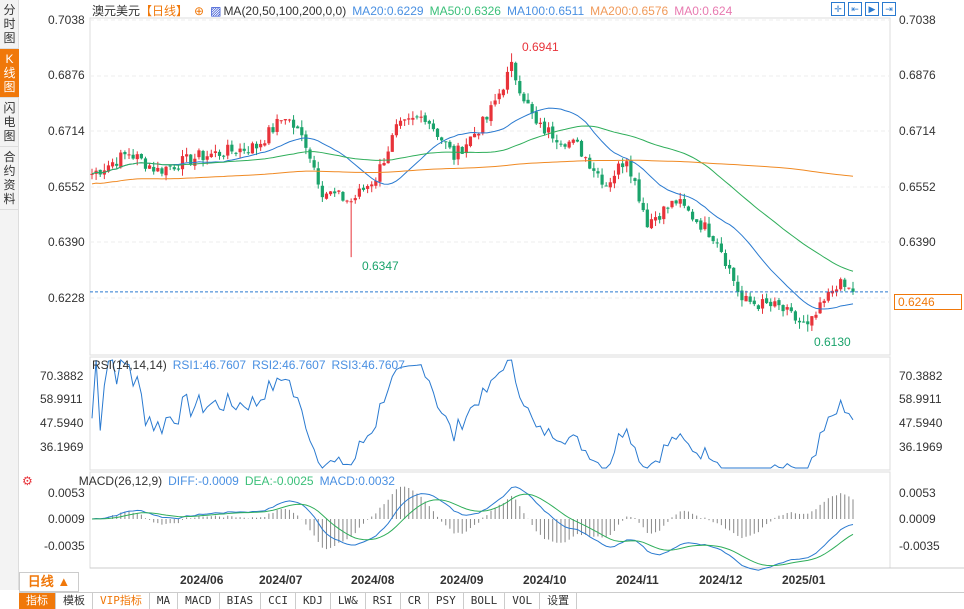  Describe the element at coordinates (889, 9) in the screenshot. I see `scroll-right-icon: ⇥` at that location.